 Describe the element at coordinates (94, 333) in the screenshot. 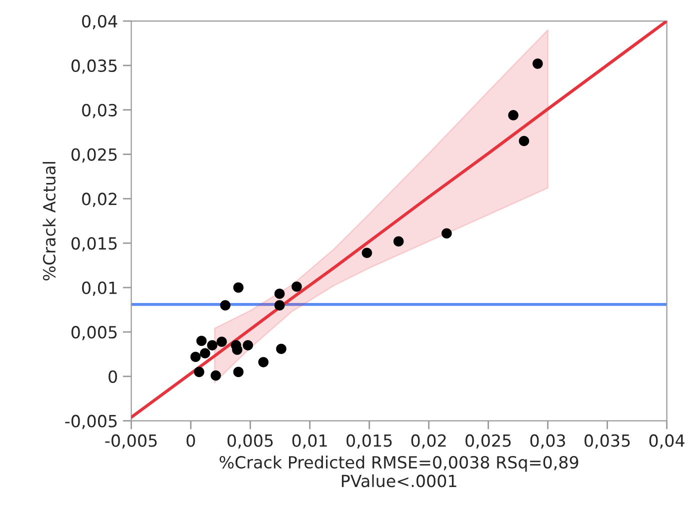

I see `y-tick-label: 0,005` at that location.